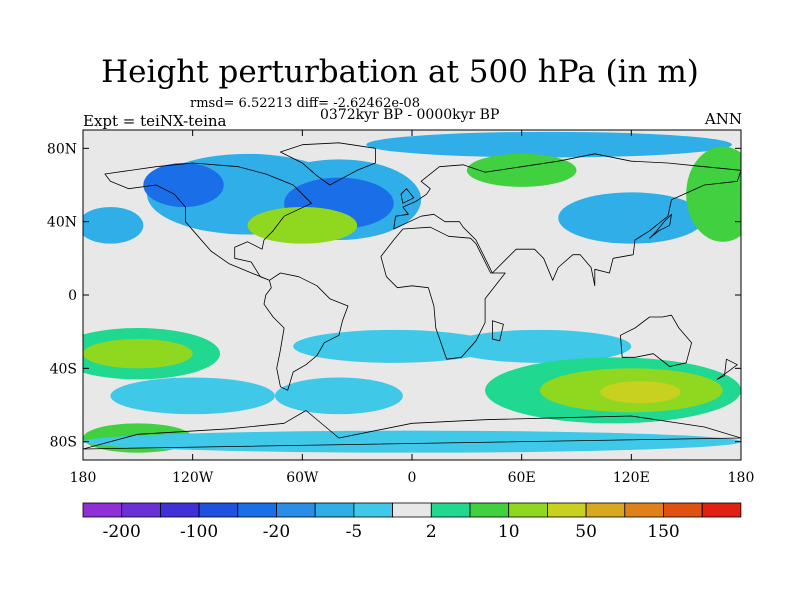 Image resolution: width=800 pixels, height=600 pixels. I want to click on lon-tick-label: 120E, so click(631, 478).